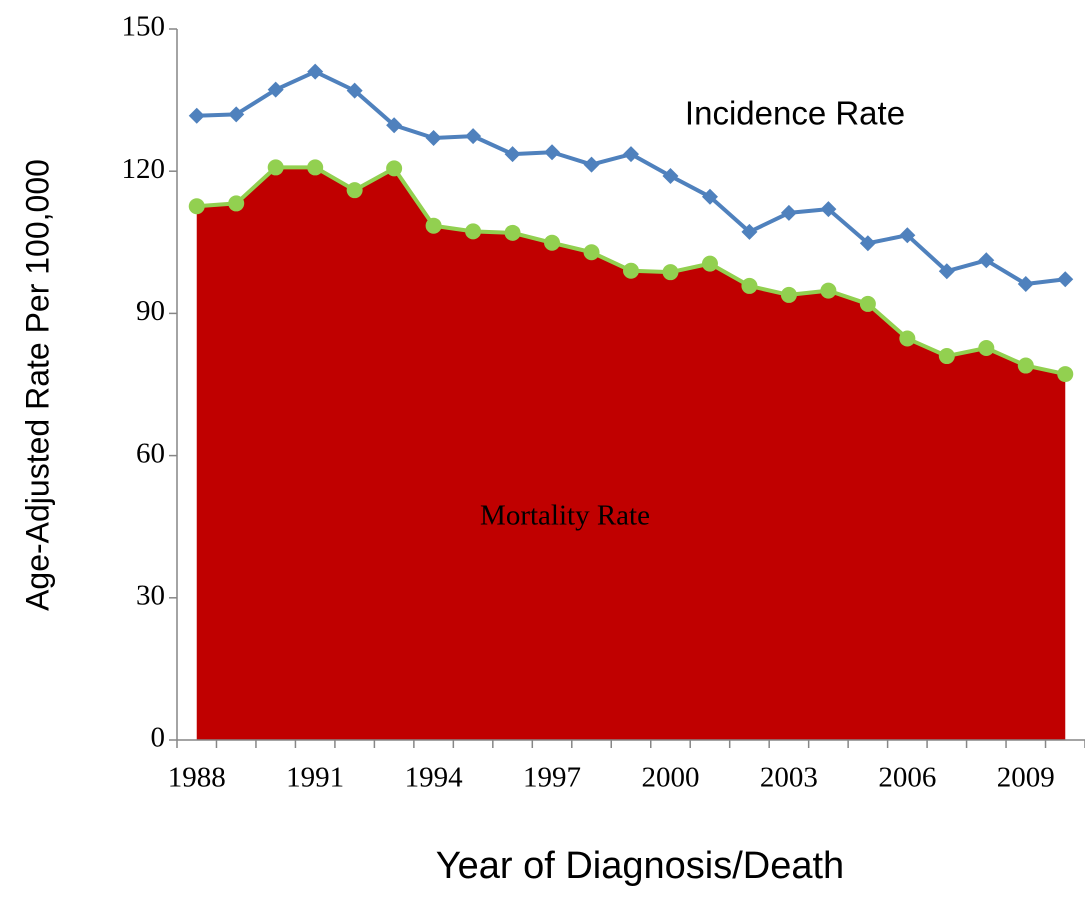 Image resolution: width=1085 pixels, height=921 pixels. I want to click on x-tick-label: 2009, so click(1026, 778).